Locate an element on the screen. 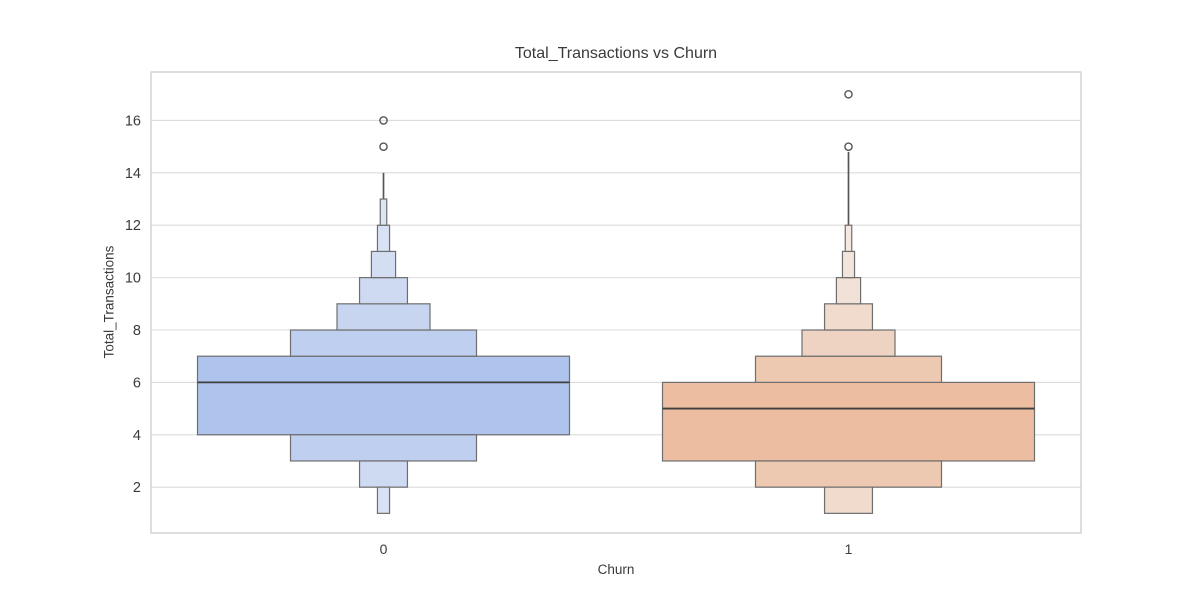 The width and height of the screenshot is (1200, 600). y-tick-label: 8 is located at coordinates (137, 331).